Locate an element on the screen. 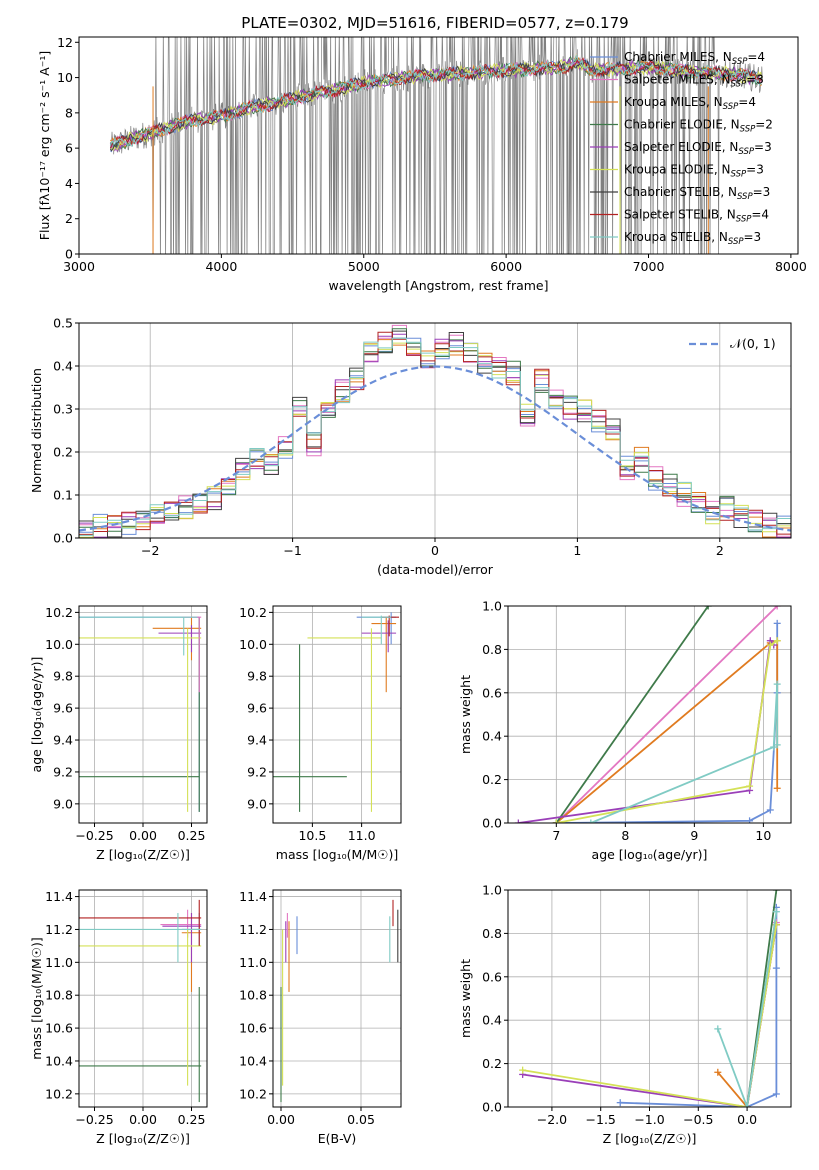 Image resolution: width=819 pixels, height=1170 pixels. legend-entry: Chabrier STELIB, NSSP=3 is located at coordinates (697, 193).